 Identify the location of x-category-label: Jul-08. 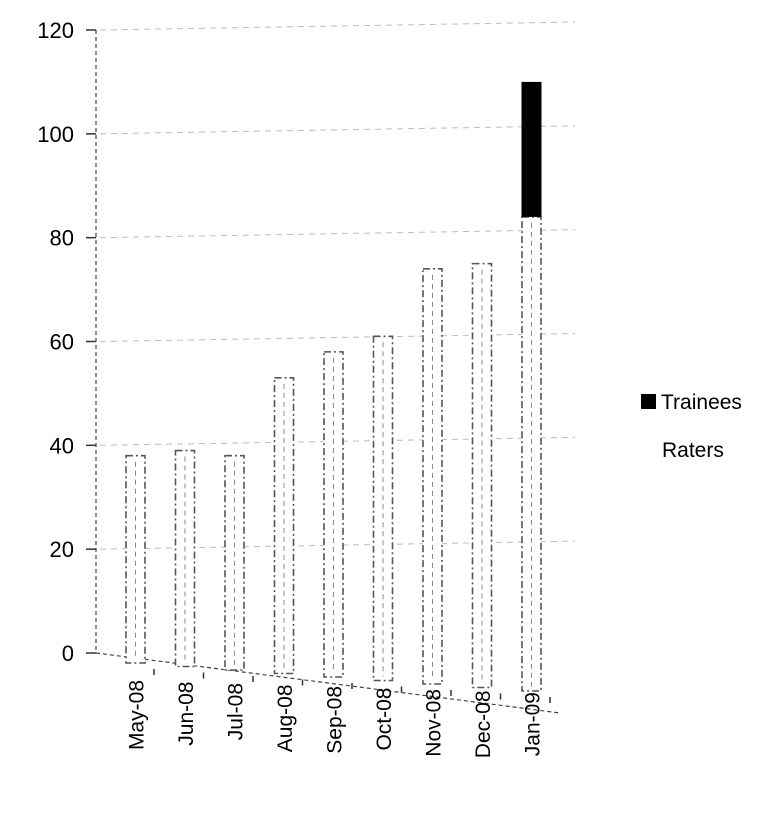
(236, 711).